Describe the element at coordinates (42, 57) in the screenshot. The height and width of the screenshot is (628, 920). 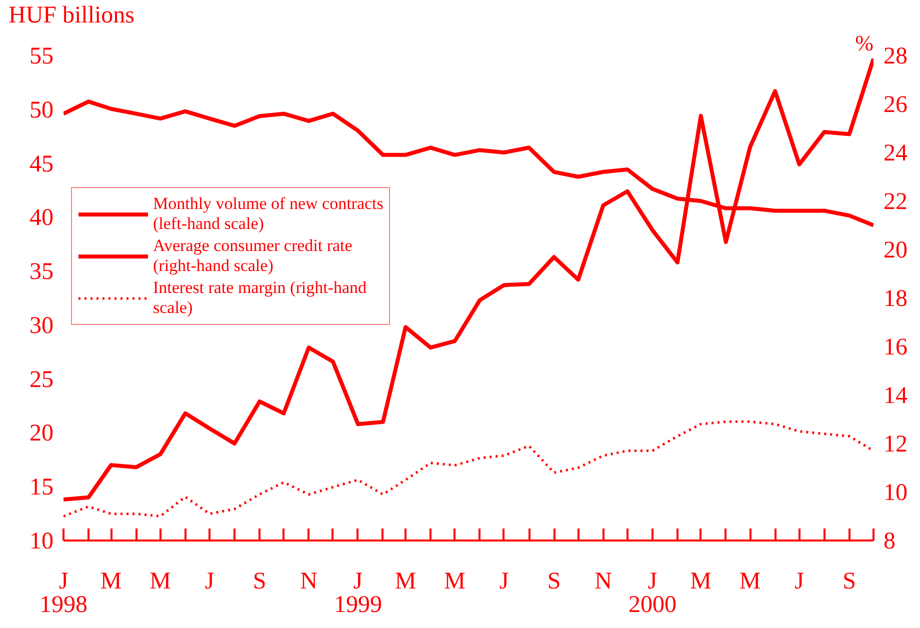
I see `y-tick-label: 55` at that location.